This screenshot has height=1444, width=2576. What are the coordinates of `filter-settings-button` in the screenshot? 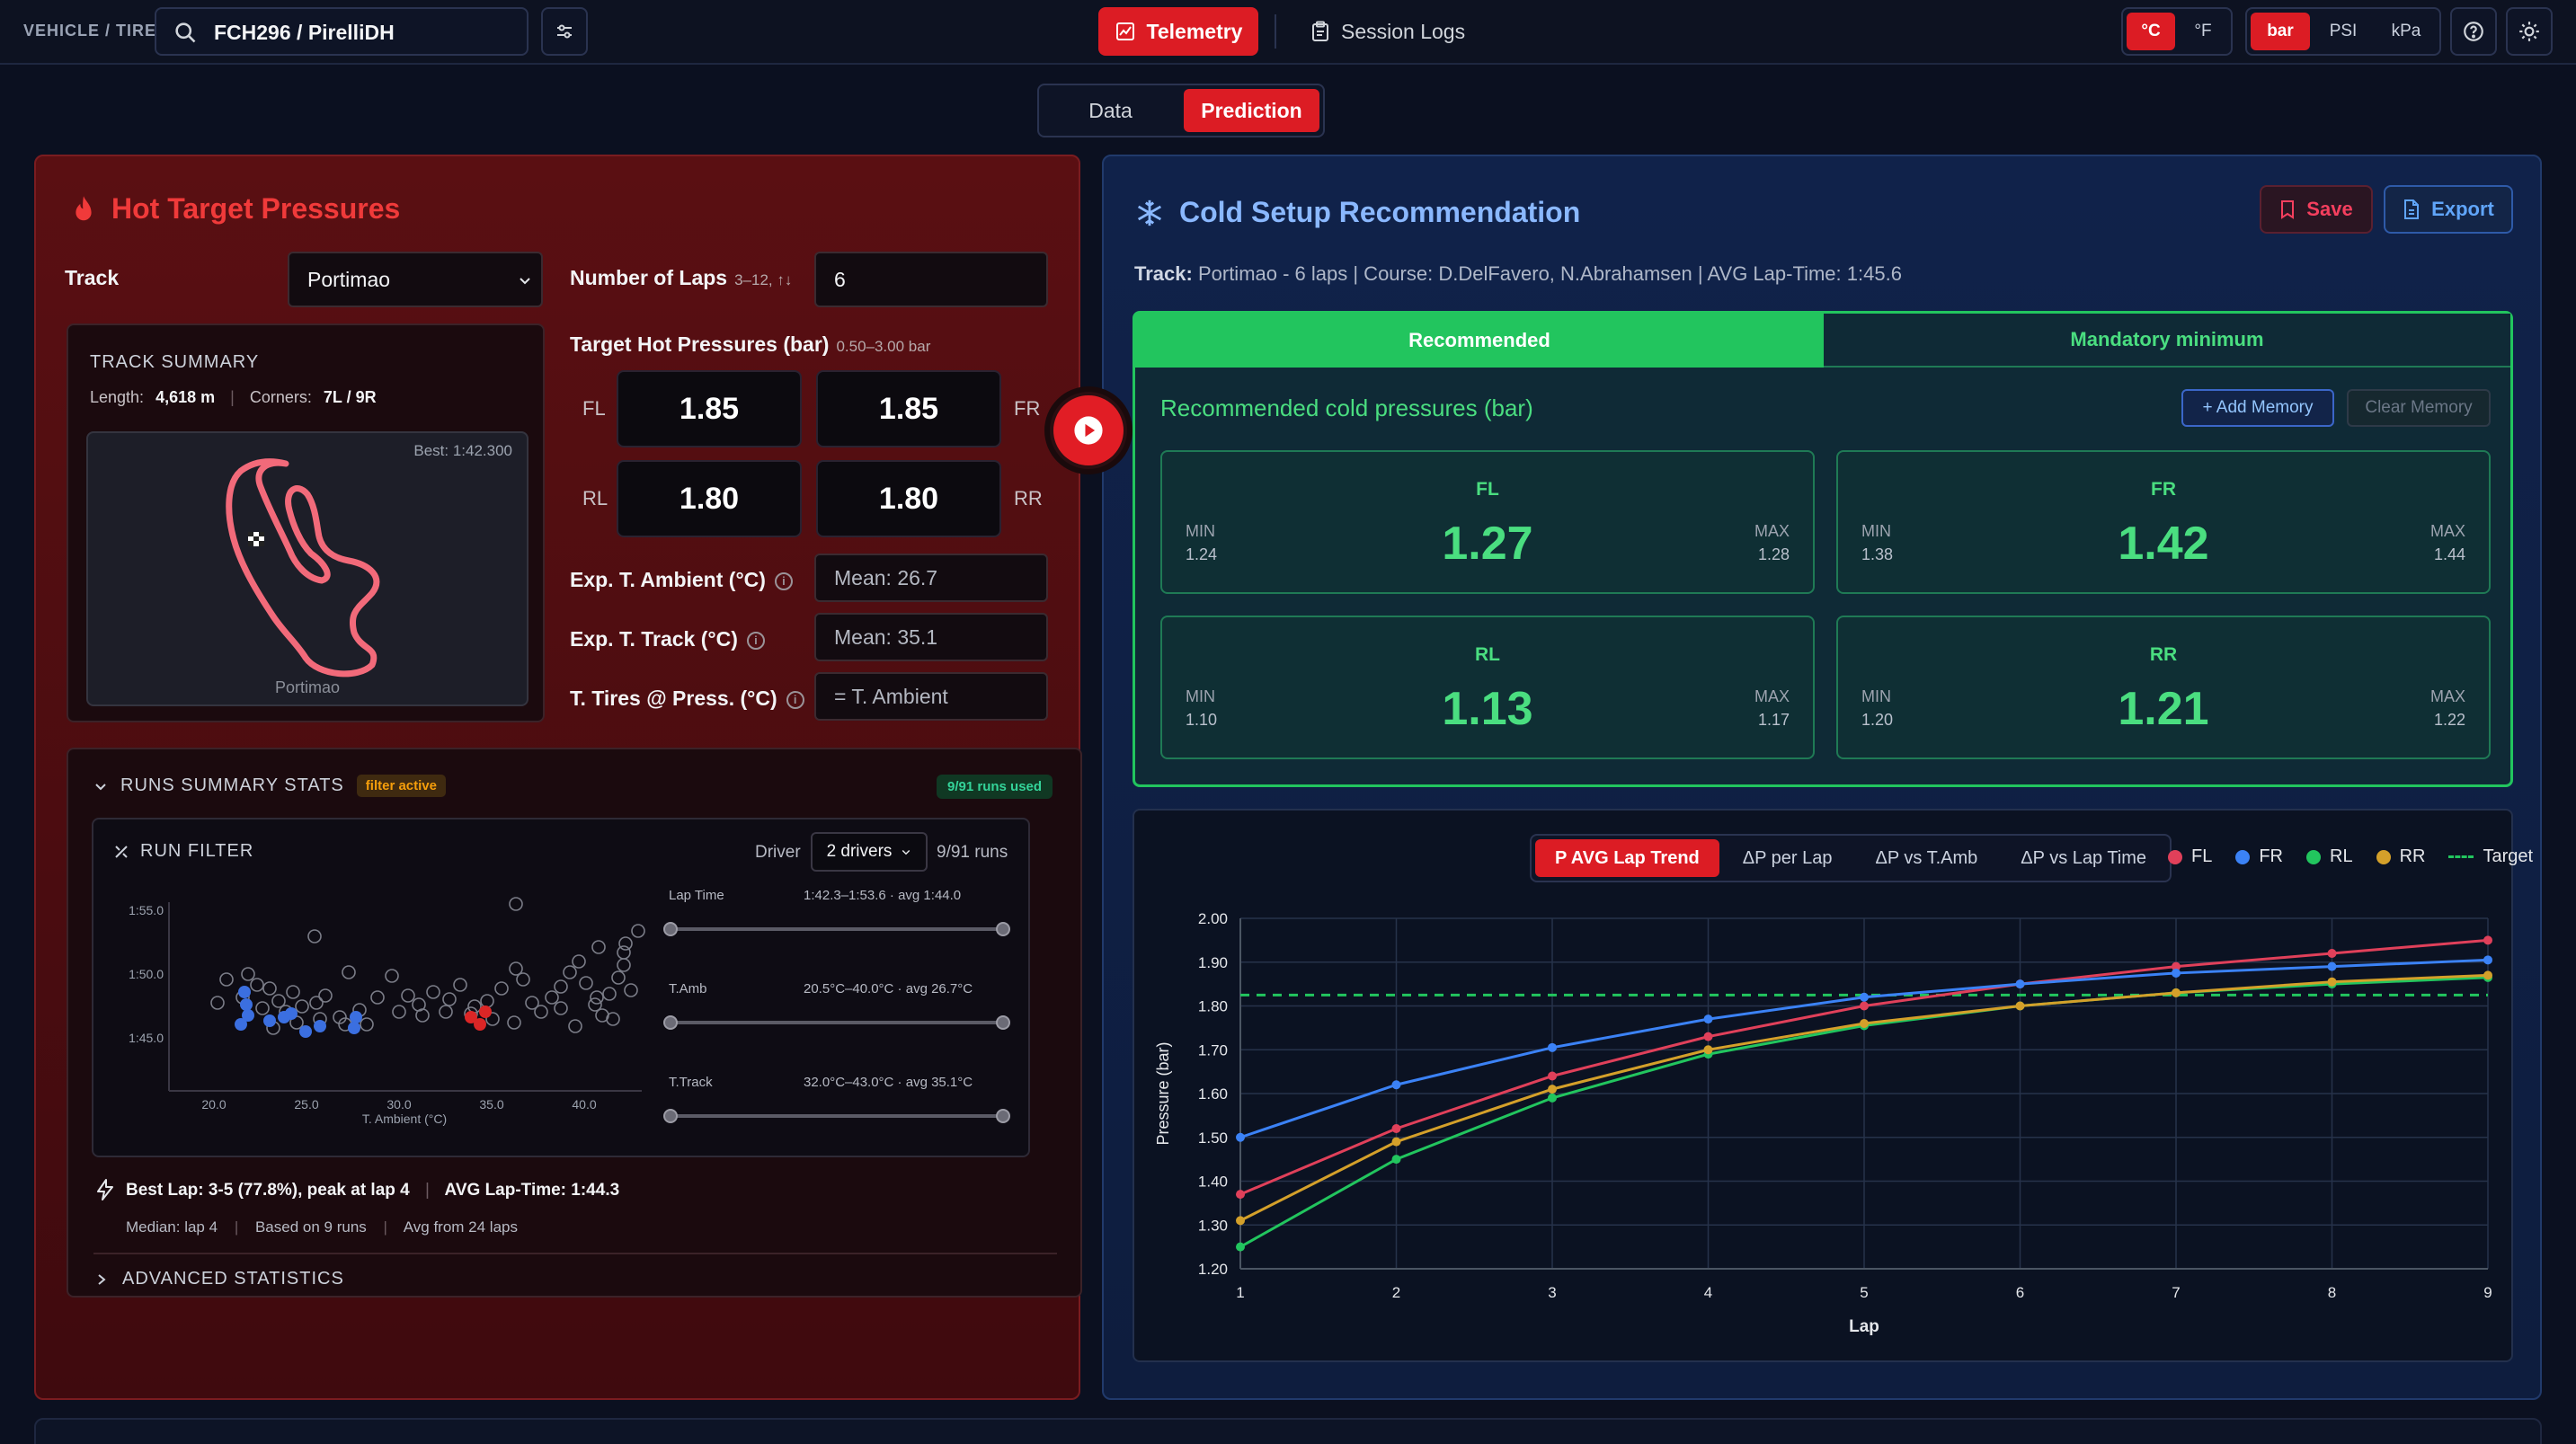 It's located at (564, 32).